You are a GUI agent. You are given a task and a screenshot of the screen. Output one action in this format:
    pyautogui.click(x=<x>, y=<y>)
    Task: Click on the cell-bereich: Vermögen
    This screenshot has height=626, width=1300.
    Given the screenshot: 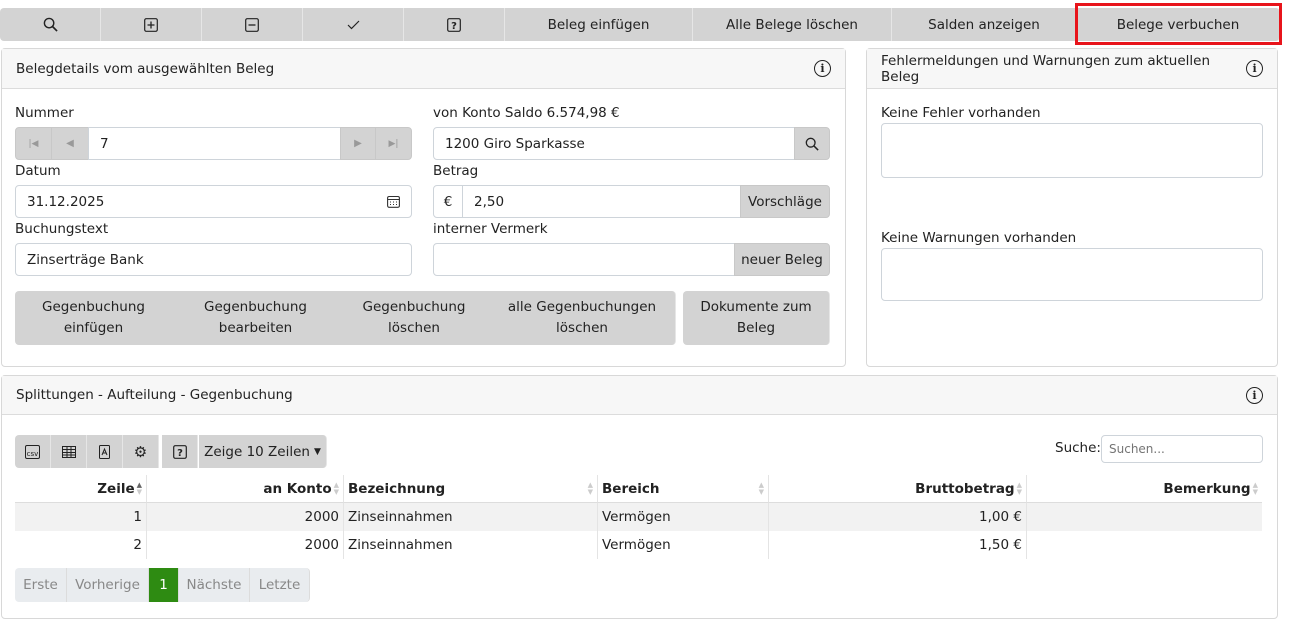 What is the action you would take?
    pyautogui.click(x=682, y=545)
    